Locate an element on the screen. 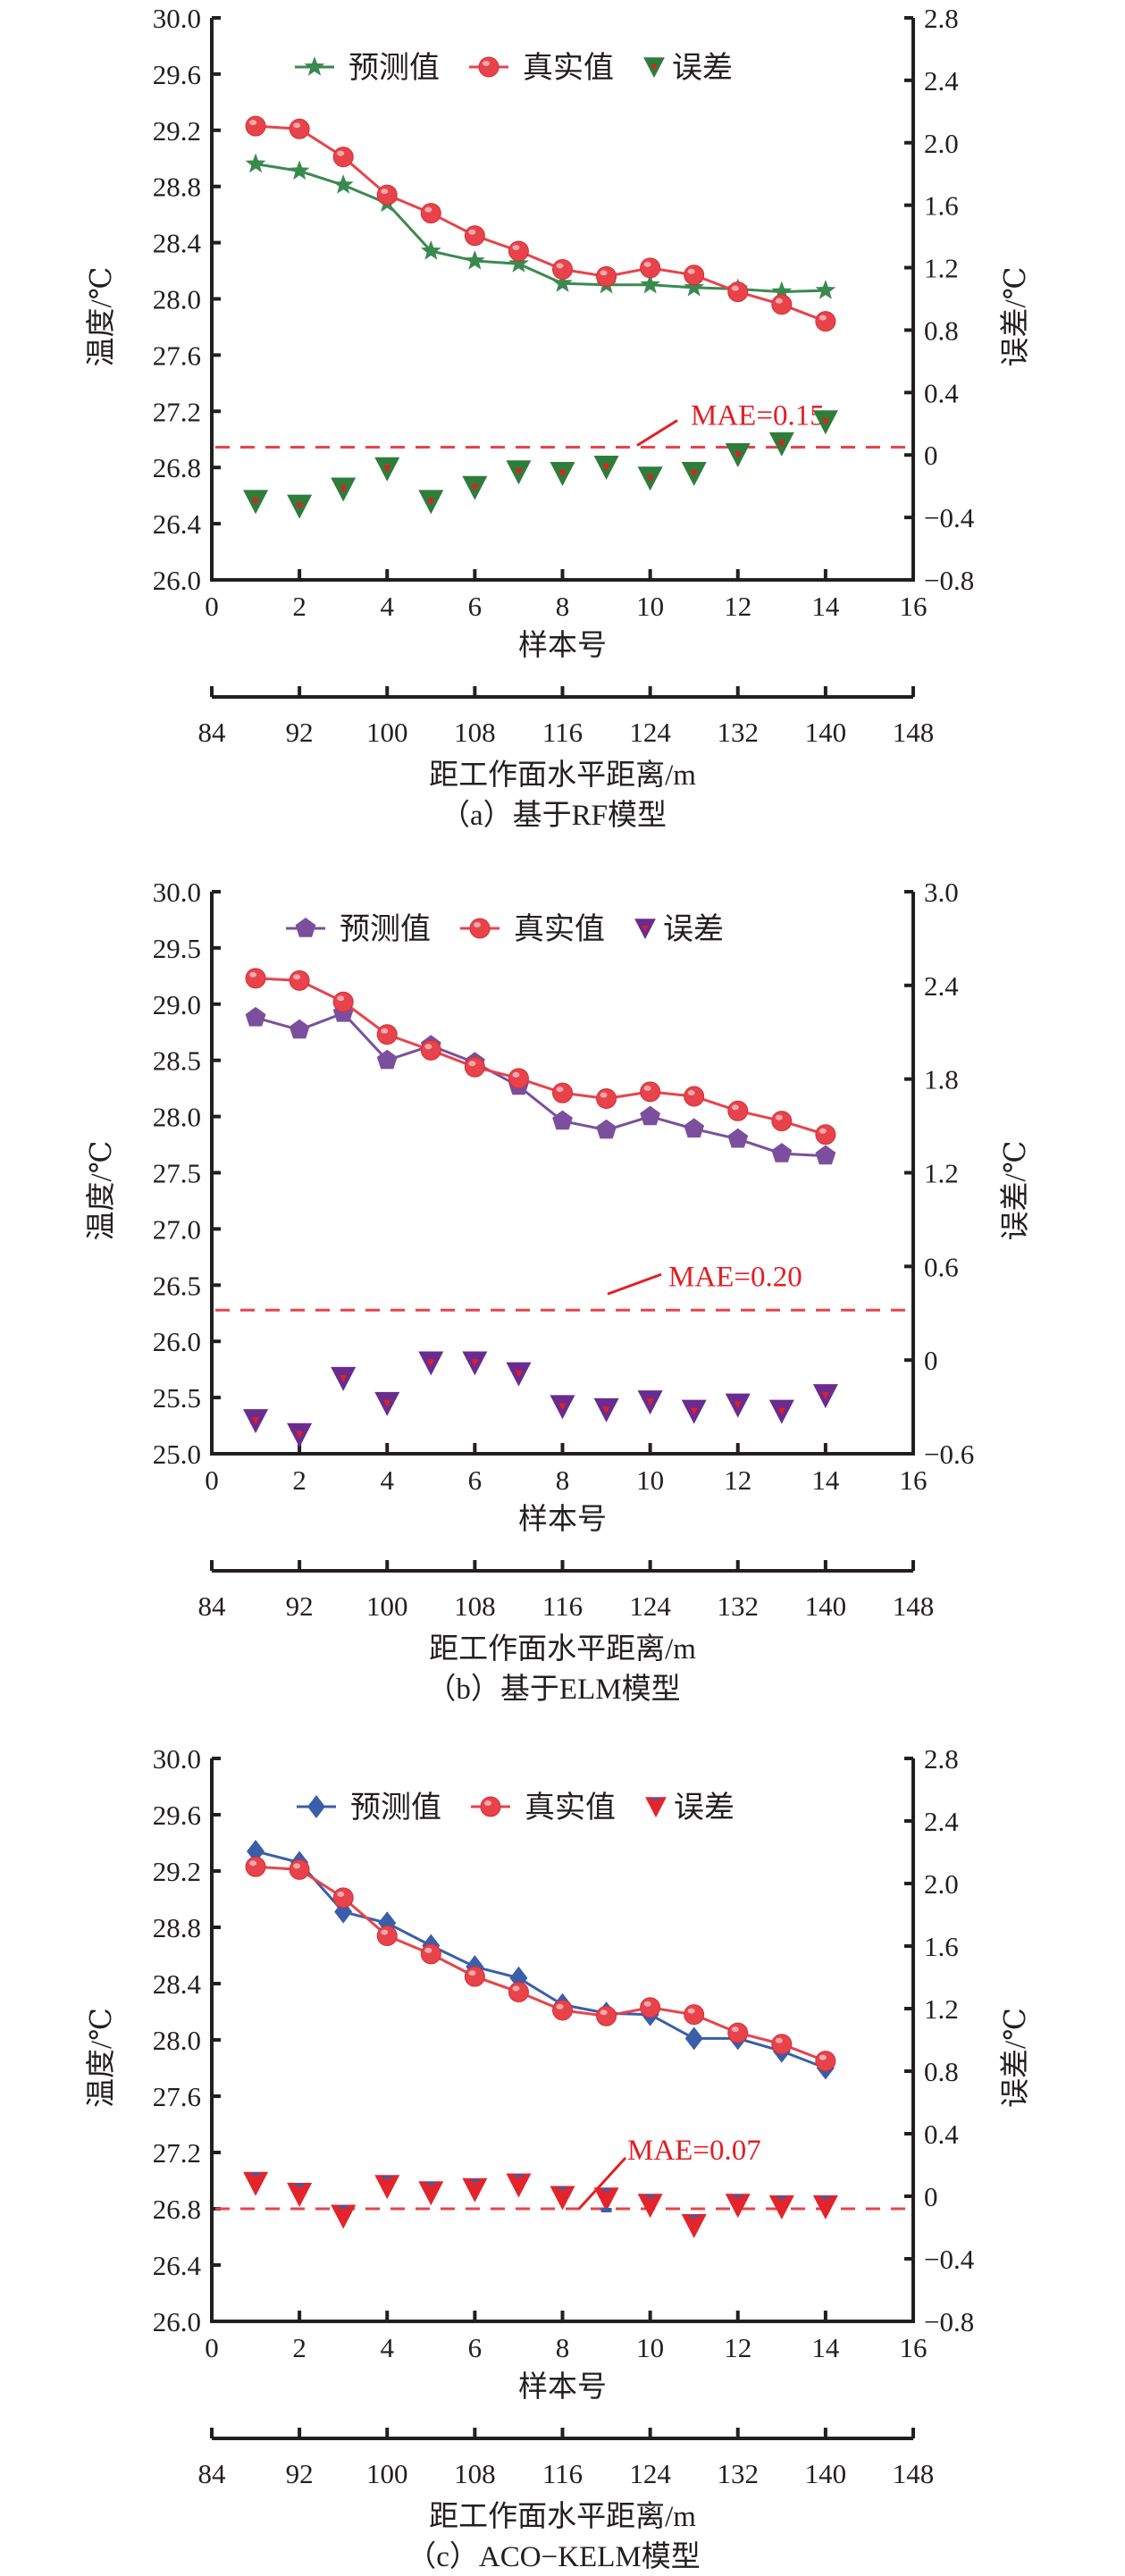 This screenshot has height=2576, width=1125. left-y-tick-label: 26.5 is located at coordinates (177, 1285).